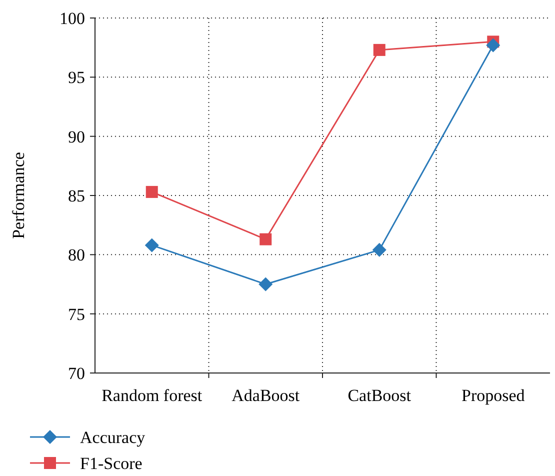 The image size is (555, 476). What do you see at coordinates (76, 136) in the screenshot?
I see `y-tick-label: 90` at bounding box center [76, 136].